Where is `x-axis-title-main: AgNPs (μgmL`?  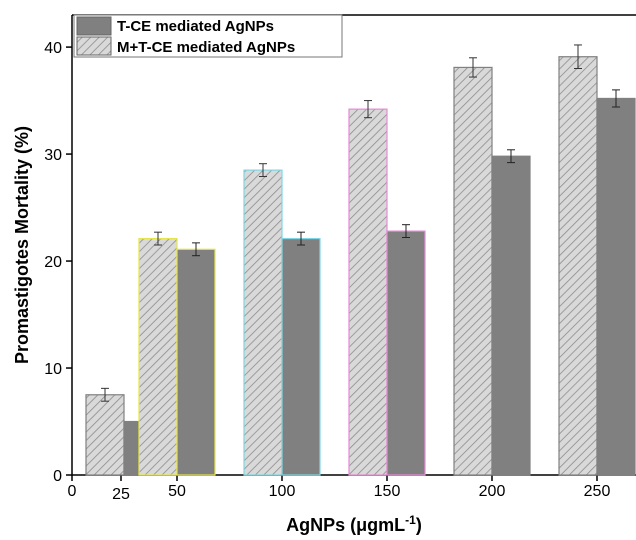 x-axis-title-main: AgNPs (μgmL is located at coordinates (345, 525).